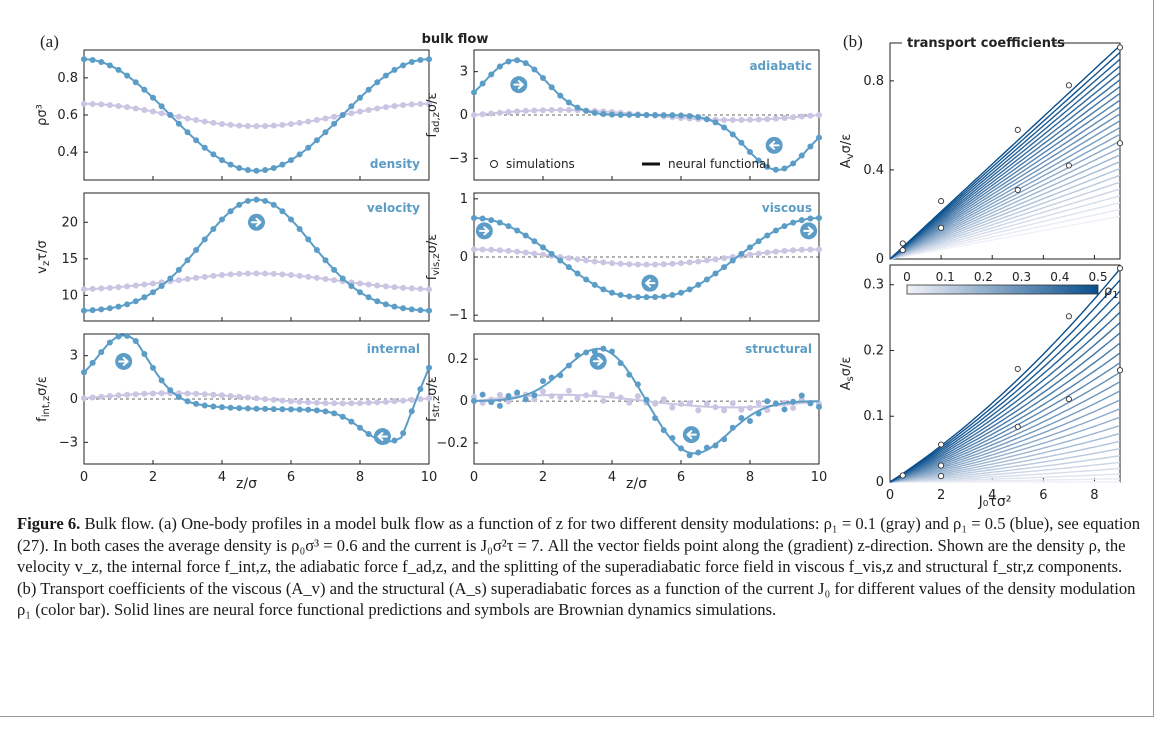  What do you see at coordinates (69, 295) in the screenshot?
I see `y-tick-label: 10` at bounding box center [69, 295].